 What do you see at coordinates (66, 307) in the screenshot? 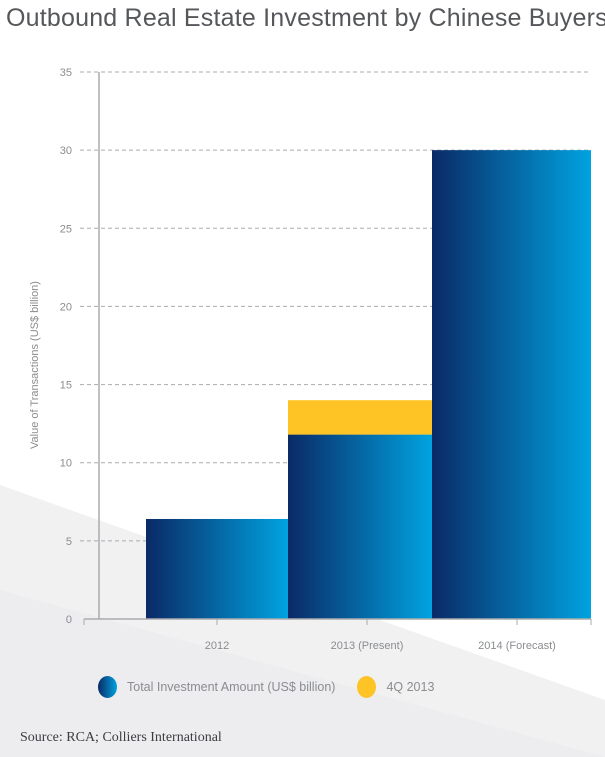
I see `y-tick-label: 20` at bounding box center [66, 307].